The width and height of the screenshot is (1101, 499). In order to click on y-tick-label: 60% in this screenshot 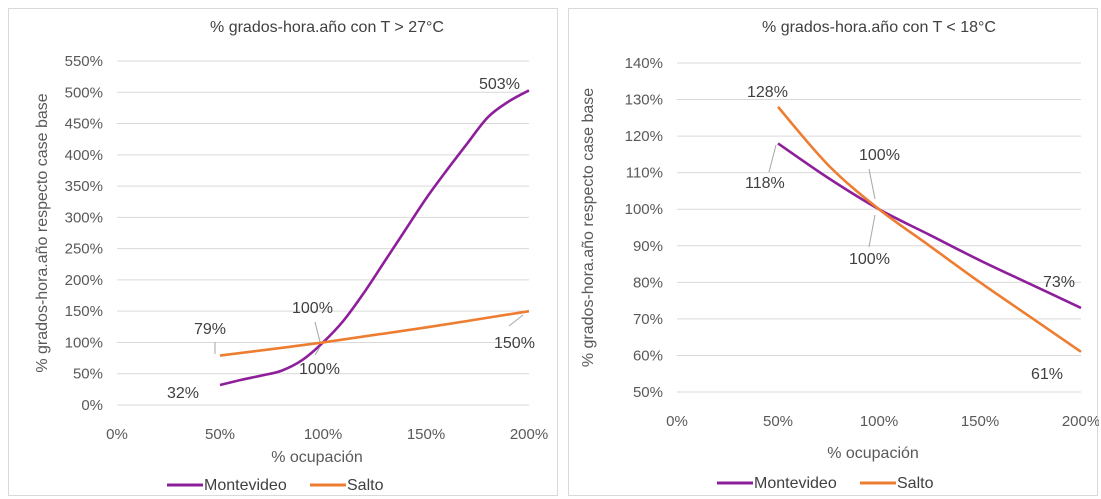, I will do `click(648, 355)`.